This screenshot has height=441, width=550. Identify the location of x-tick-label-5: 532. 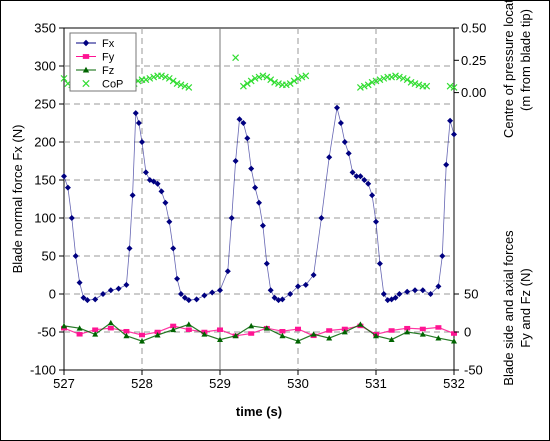
(454, 383).